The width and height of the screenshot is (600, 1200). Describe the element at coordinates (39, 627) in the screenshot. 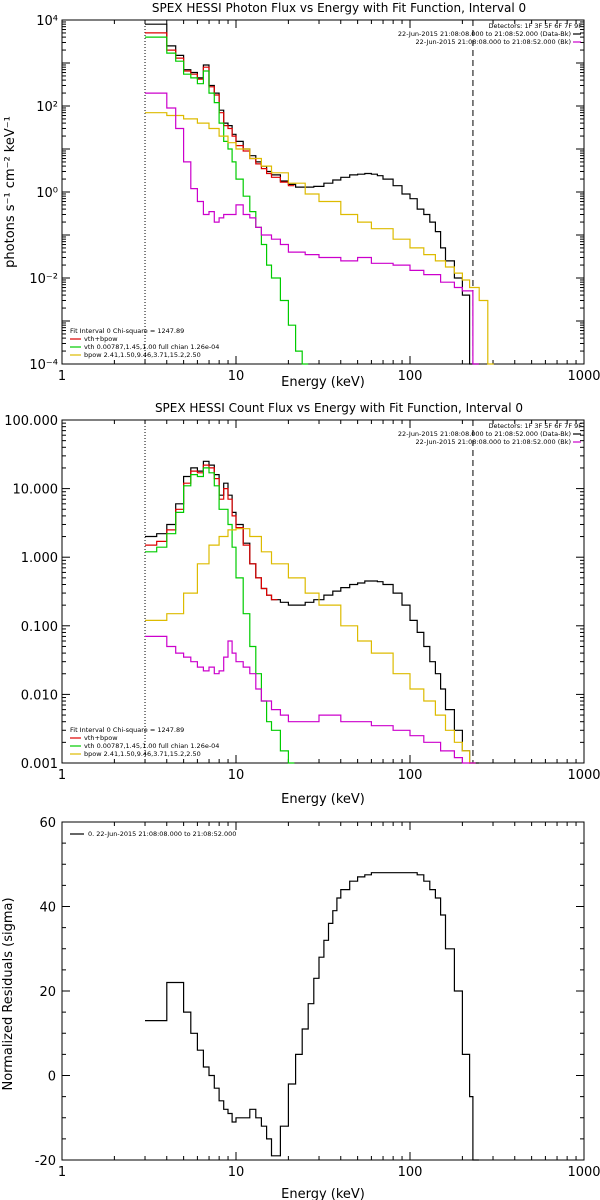

I see `y-tick-label: 0.100` at that location.